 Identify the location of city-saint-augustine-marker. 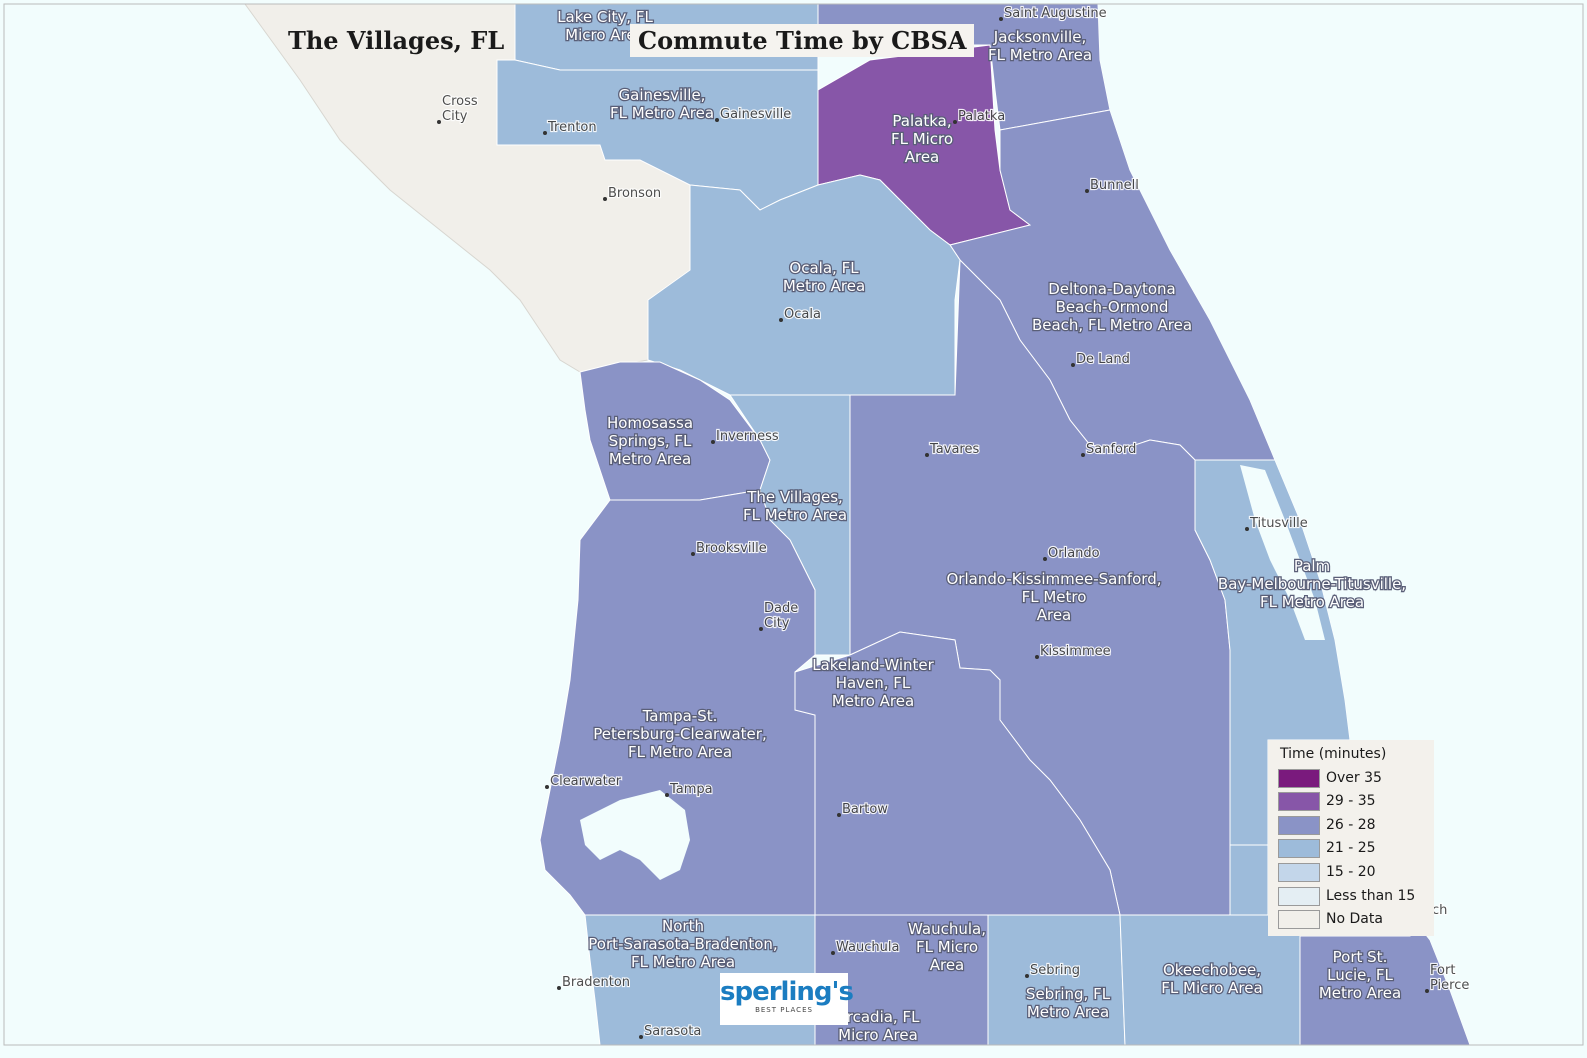
(1001, 19).